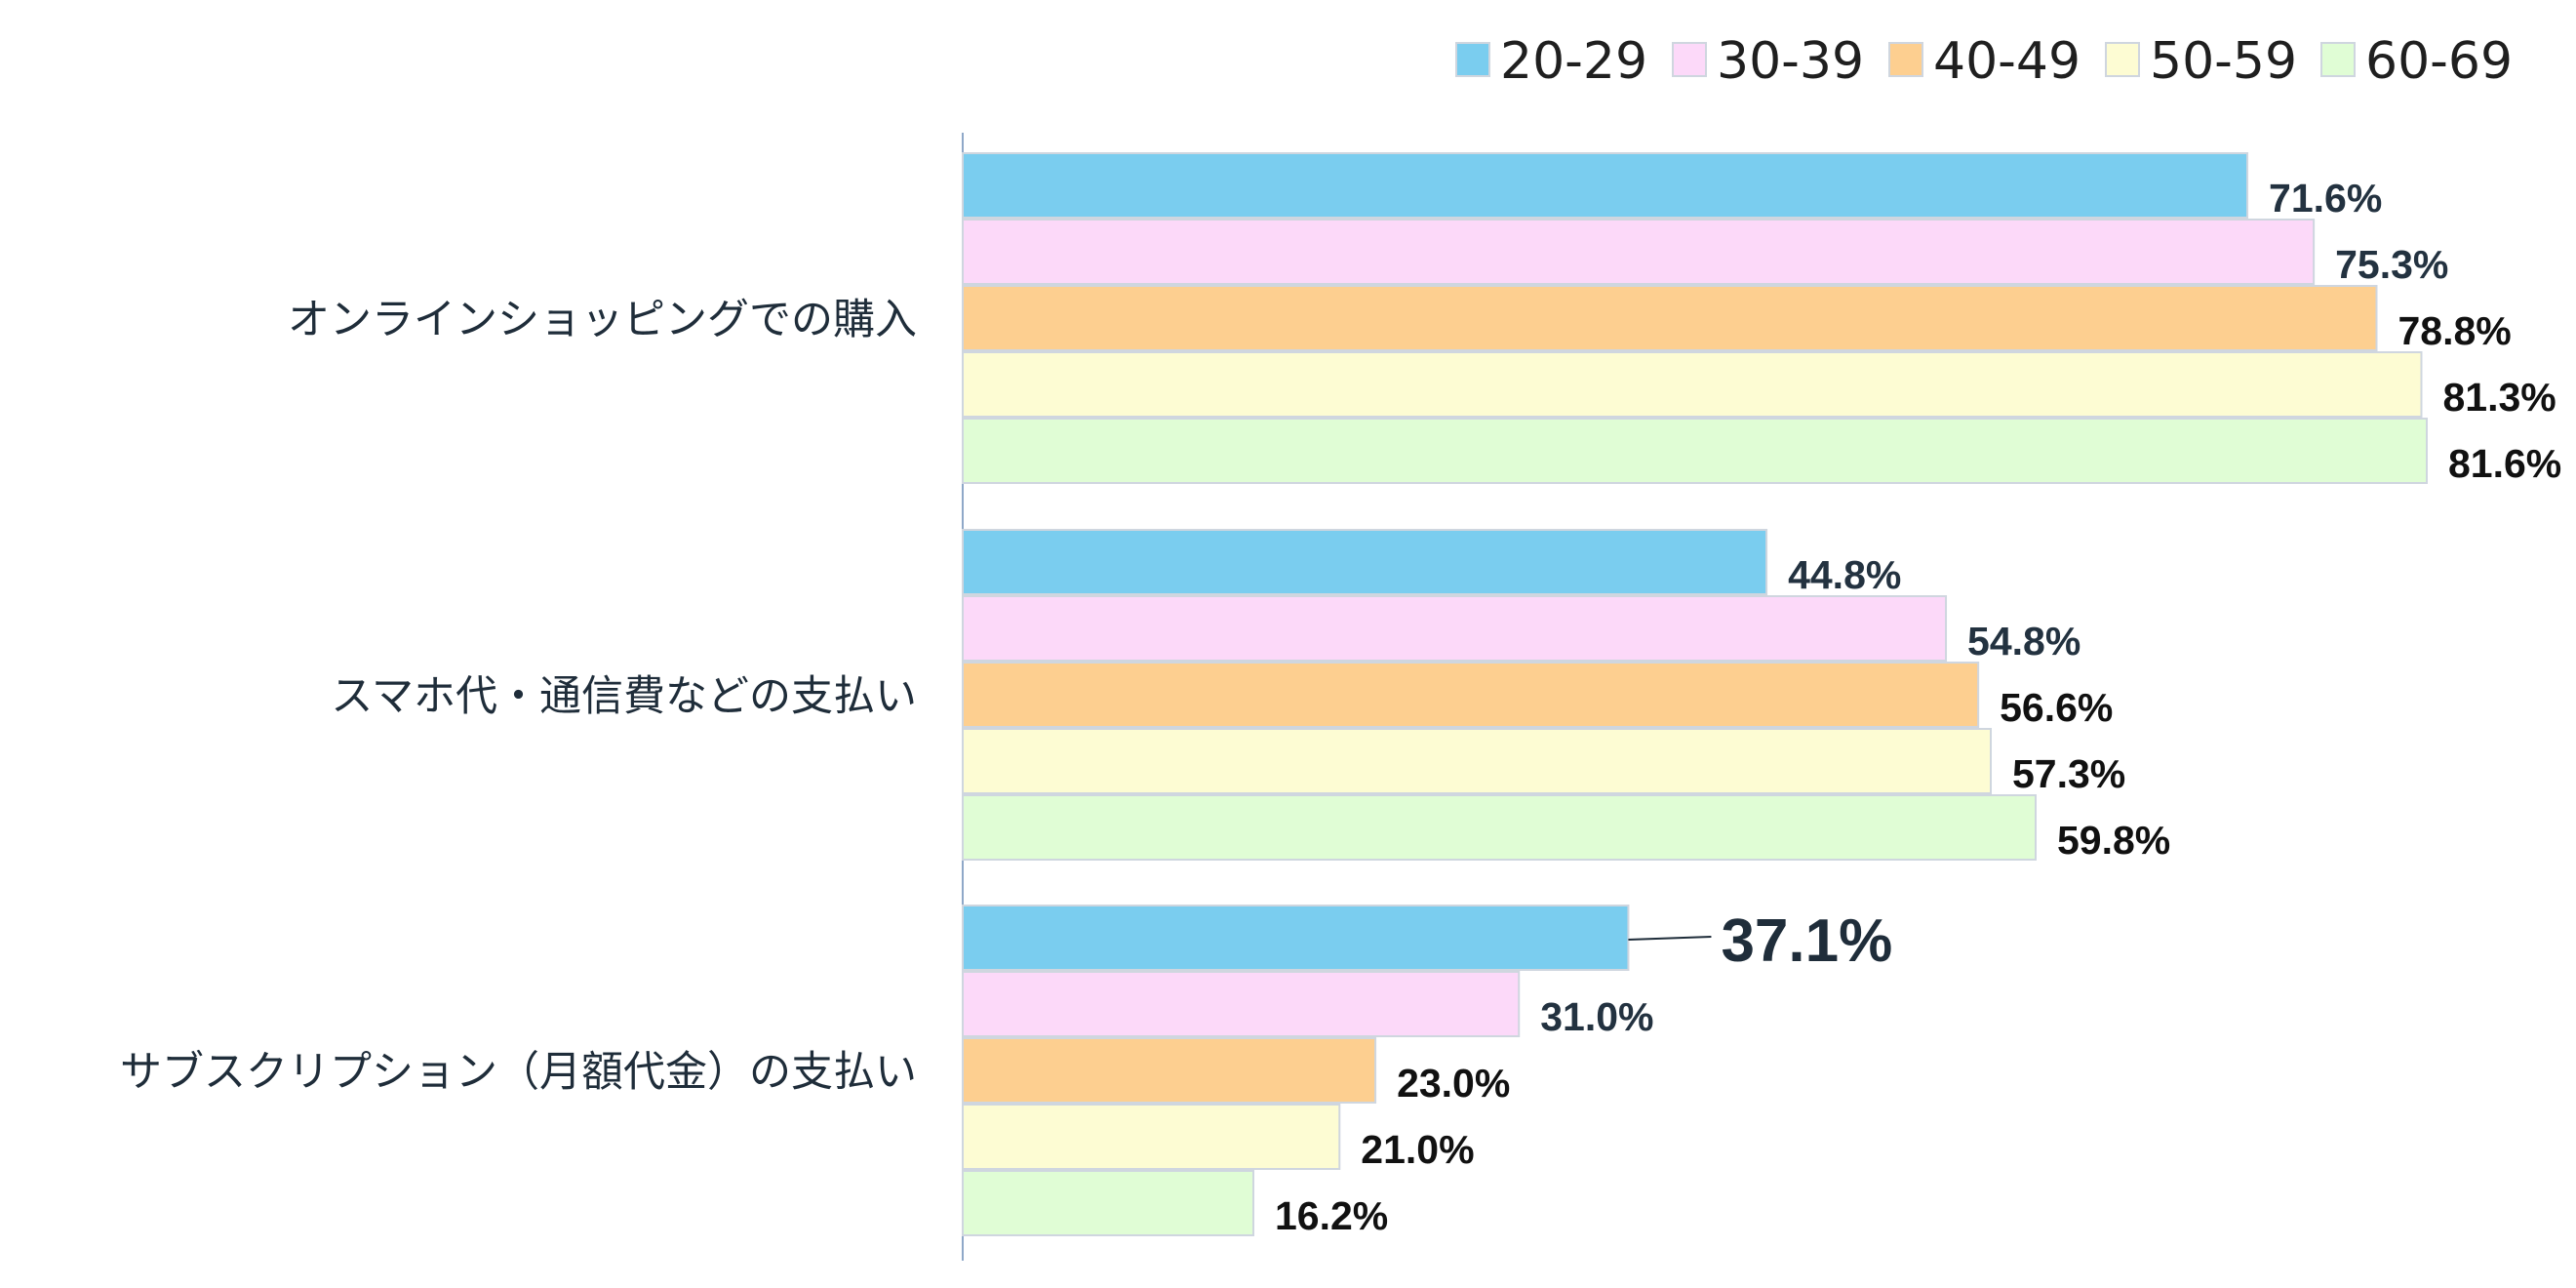 The height and width of the screenshot is (1288, 2576). What do you see at coordinates (602, 320) in the screenshot?
I see `category-label: オンラインショッピングでの購入` at bounding box center [602, 320].